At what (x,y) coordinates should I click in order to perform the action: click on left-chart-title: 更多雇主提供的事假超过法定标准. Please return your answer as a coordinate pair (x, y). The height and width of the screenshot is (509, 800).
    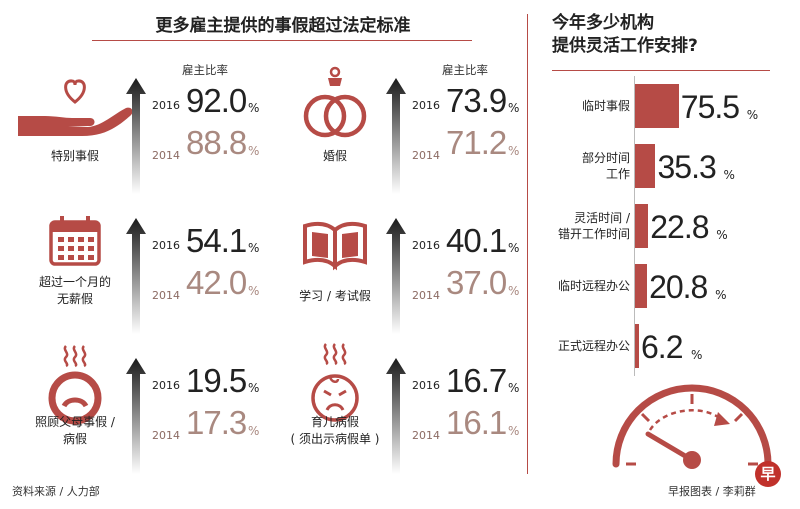
    Looking at the image, I should click on (283, 26).